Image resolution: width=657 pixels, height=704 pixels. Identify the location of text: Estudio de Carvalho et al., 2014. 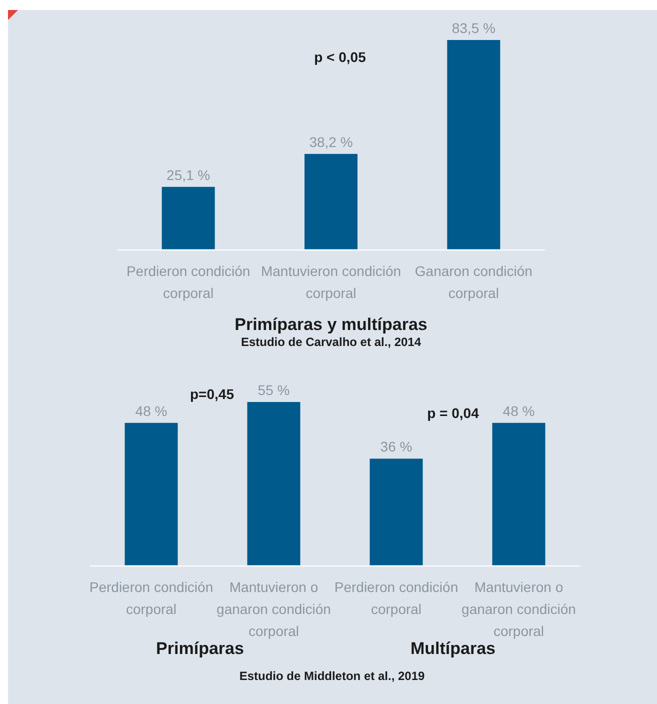
(331, 342).